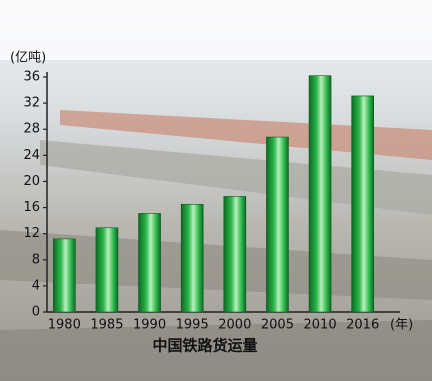 The height and width of the screenshot is (381, 432). What do you see at coordinates (401, 325) in the screenshot?
I see `x-axis-label: (年)` at bounding box center [401, 325].